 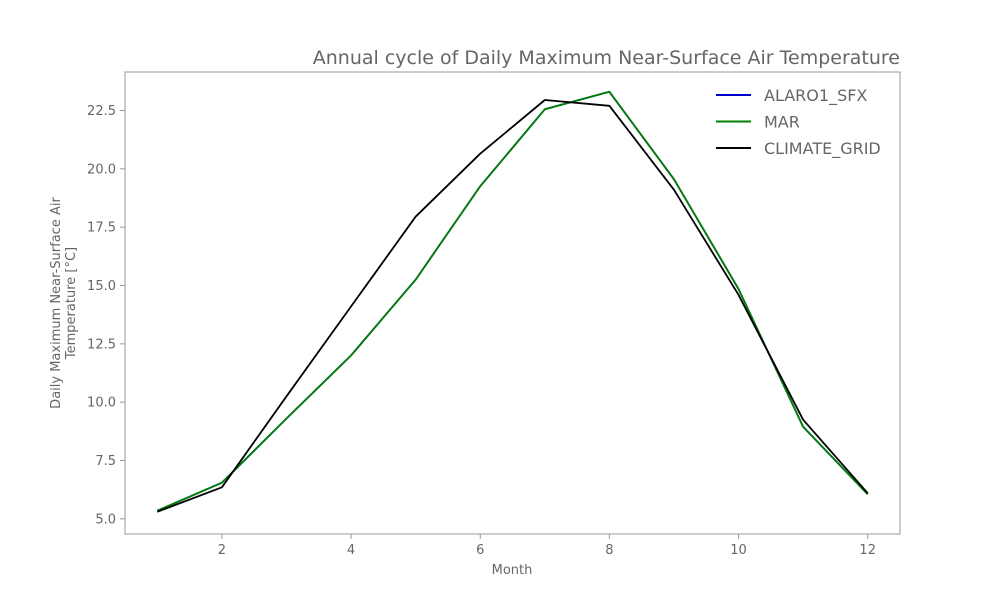 What do you see at coordinates (105, 519) in the screenshot?
I see `y-tick-label: 5.0` at bounding box center [105, 519].